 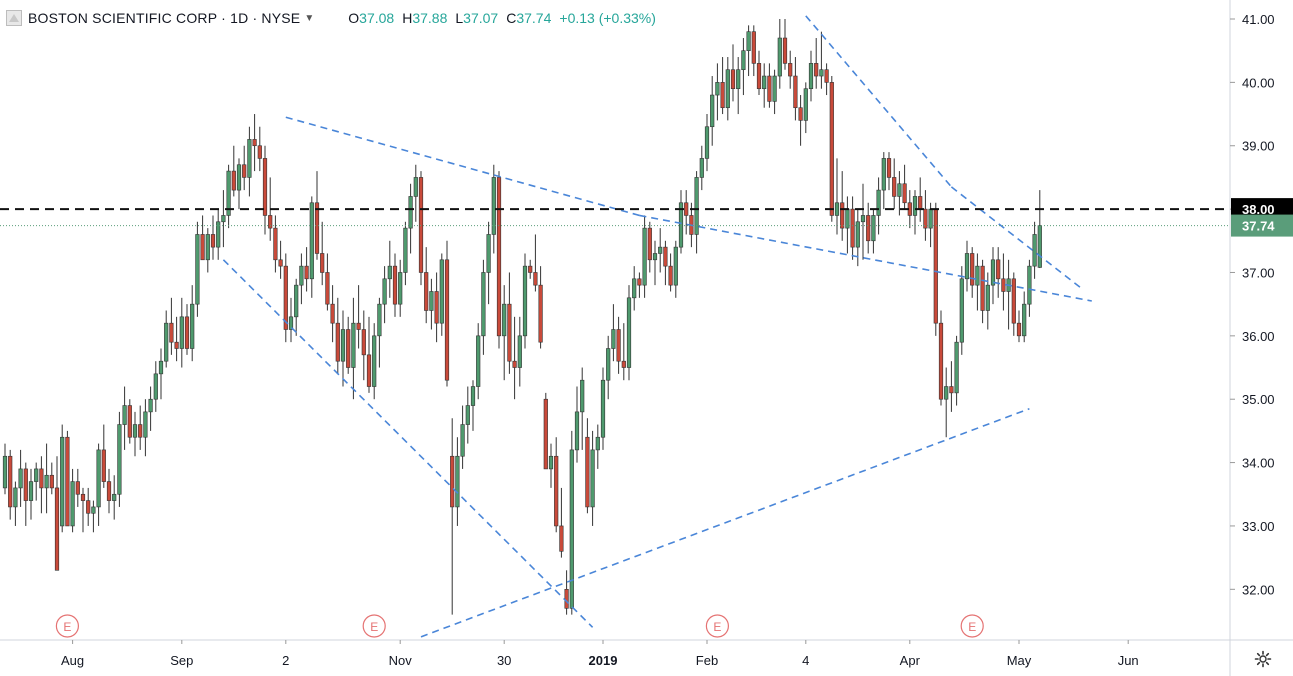 I want to click on close-value: C37.74, so click(x=529, y=18).